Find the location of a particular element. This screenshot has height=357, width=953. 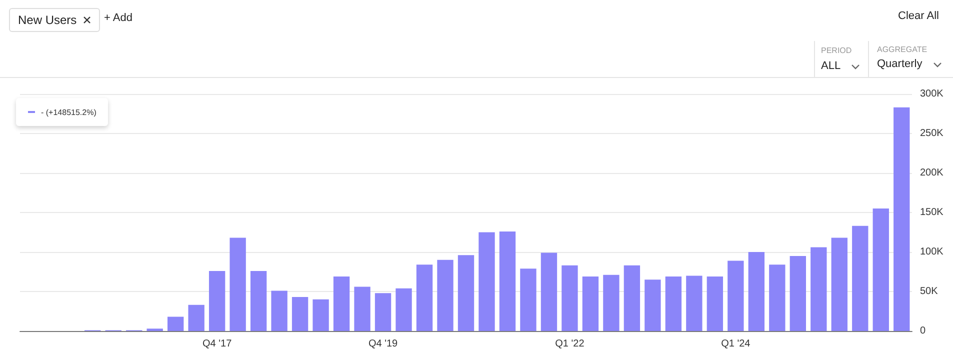

info-card: - (+148515.2%) is located at coordinates (62, 112).